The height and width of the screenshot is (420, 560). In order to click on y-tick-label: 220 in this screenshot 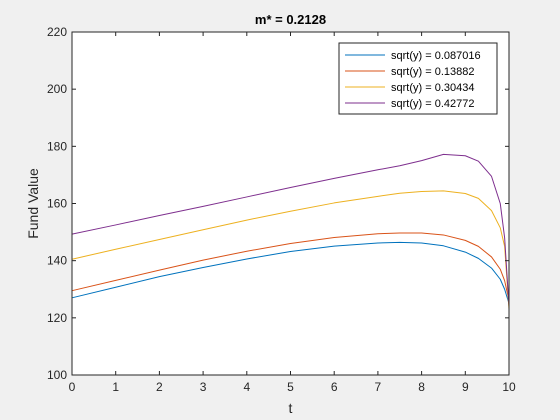, I will do `click(57, 32)`.